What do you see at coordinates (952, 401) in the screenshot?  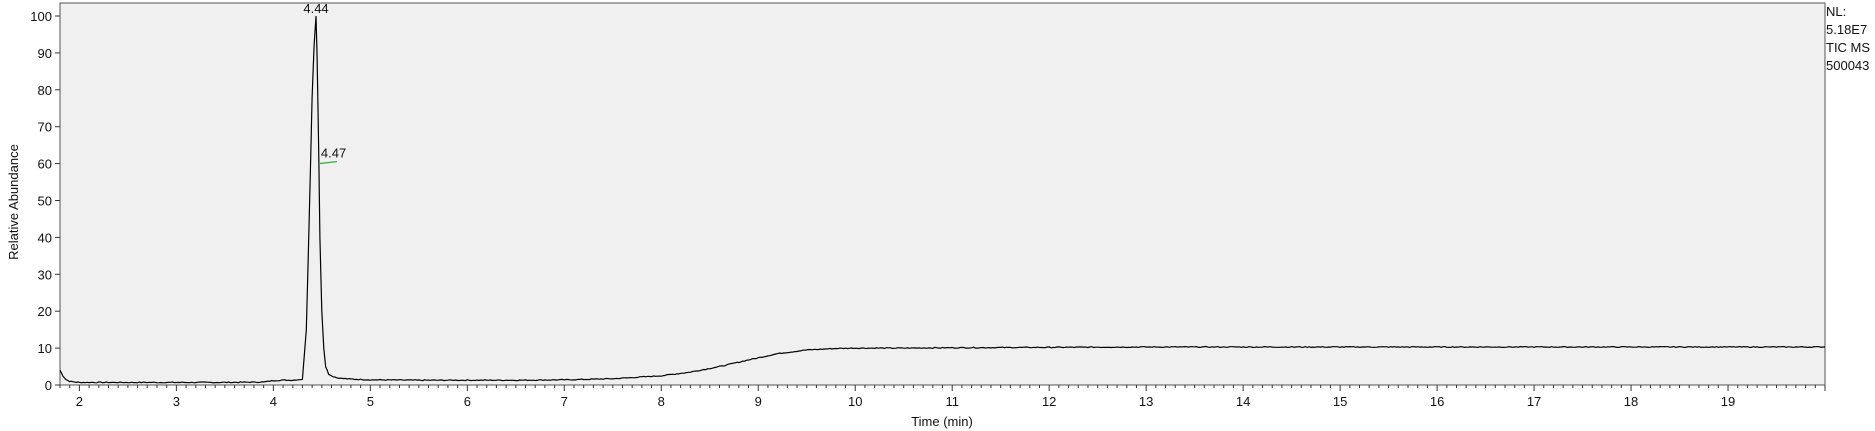 I see `x-tick-label: 11` at bounding box center [952, 401].